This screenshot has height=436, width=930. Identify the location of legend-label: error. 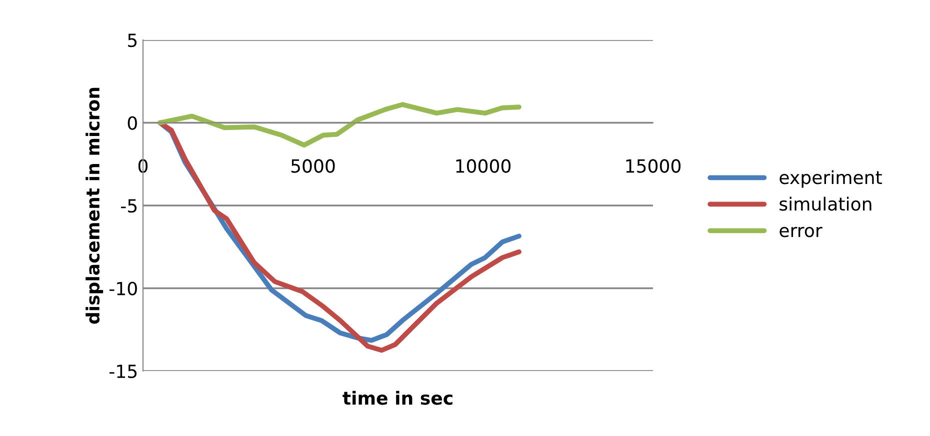
(801, 232).